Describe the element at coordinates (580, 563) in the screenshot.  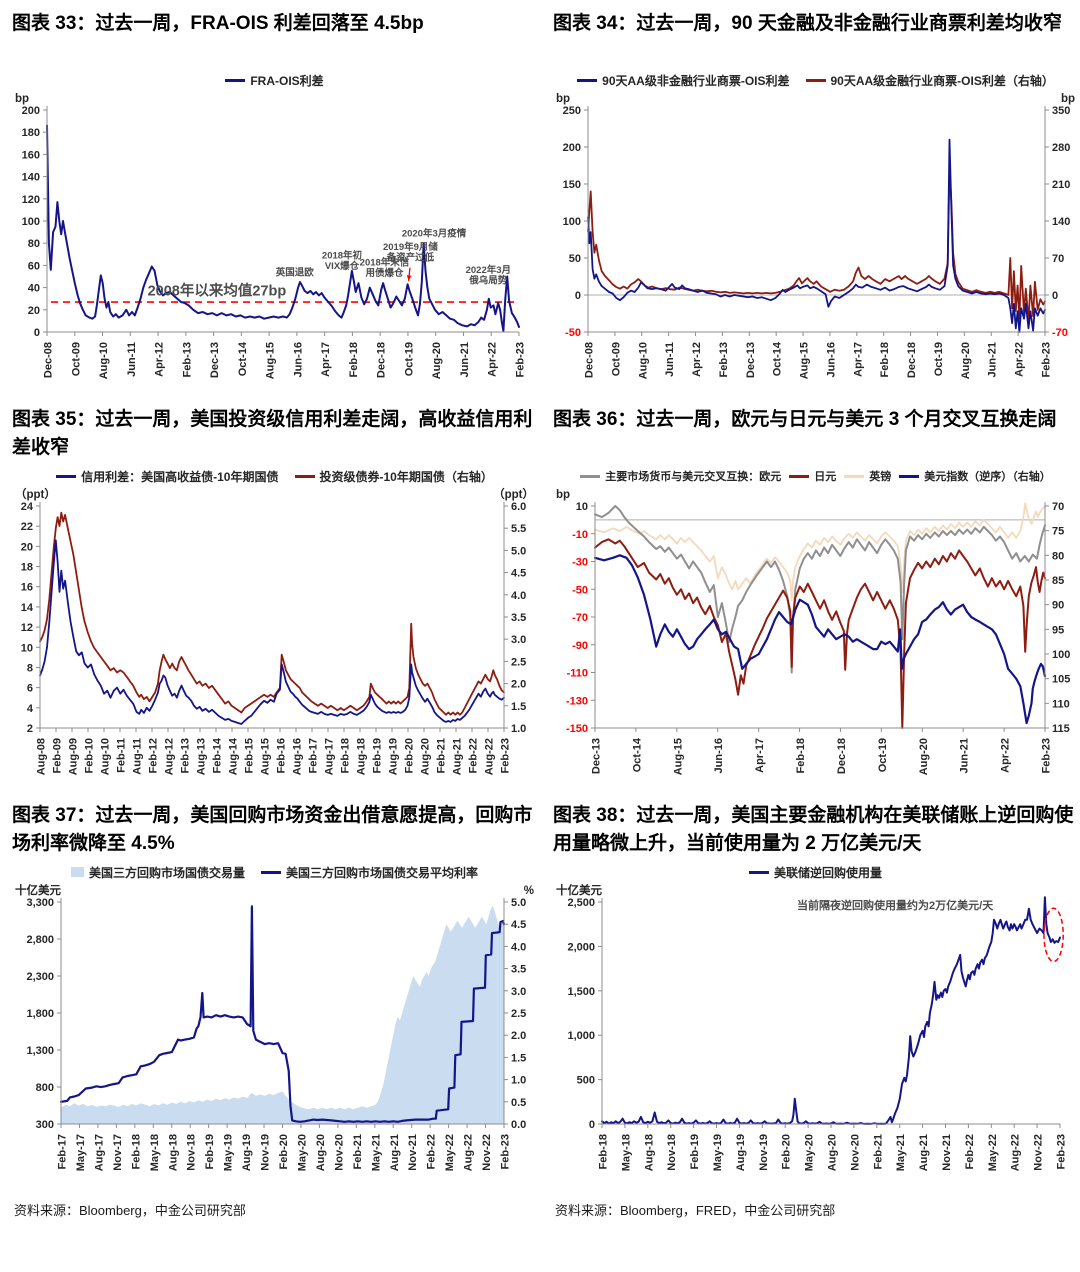
I see `svg-text: -30` at that location.